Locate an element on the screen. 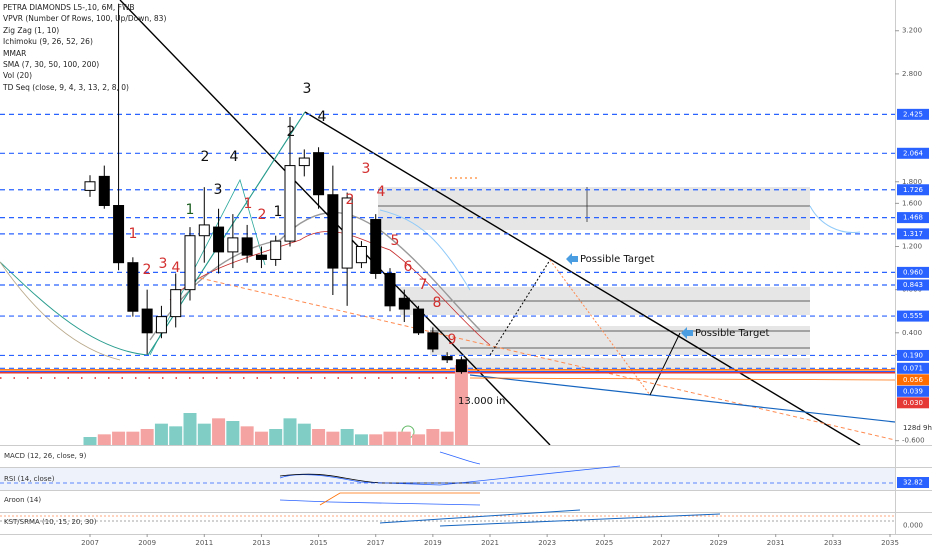 The image size is (932, 550). annotation: 9 is located at coordinates (452, 340).